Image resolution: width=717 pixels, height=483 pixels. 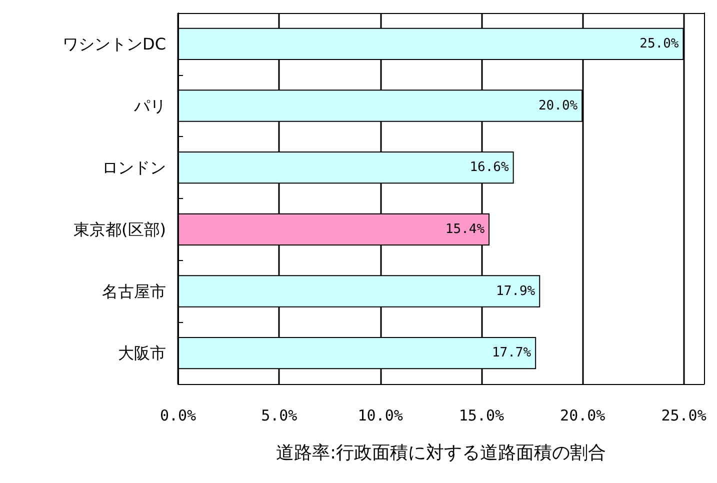 I want to click on data-label: 20.0%, so click(x=558, y=106).